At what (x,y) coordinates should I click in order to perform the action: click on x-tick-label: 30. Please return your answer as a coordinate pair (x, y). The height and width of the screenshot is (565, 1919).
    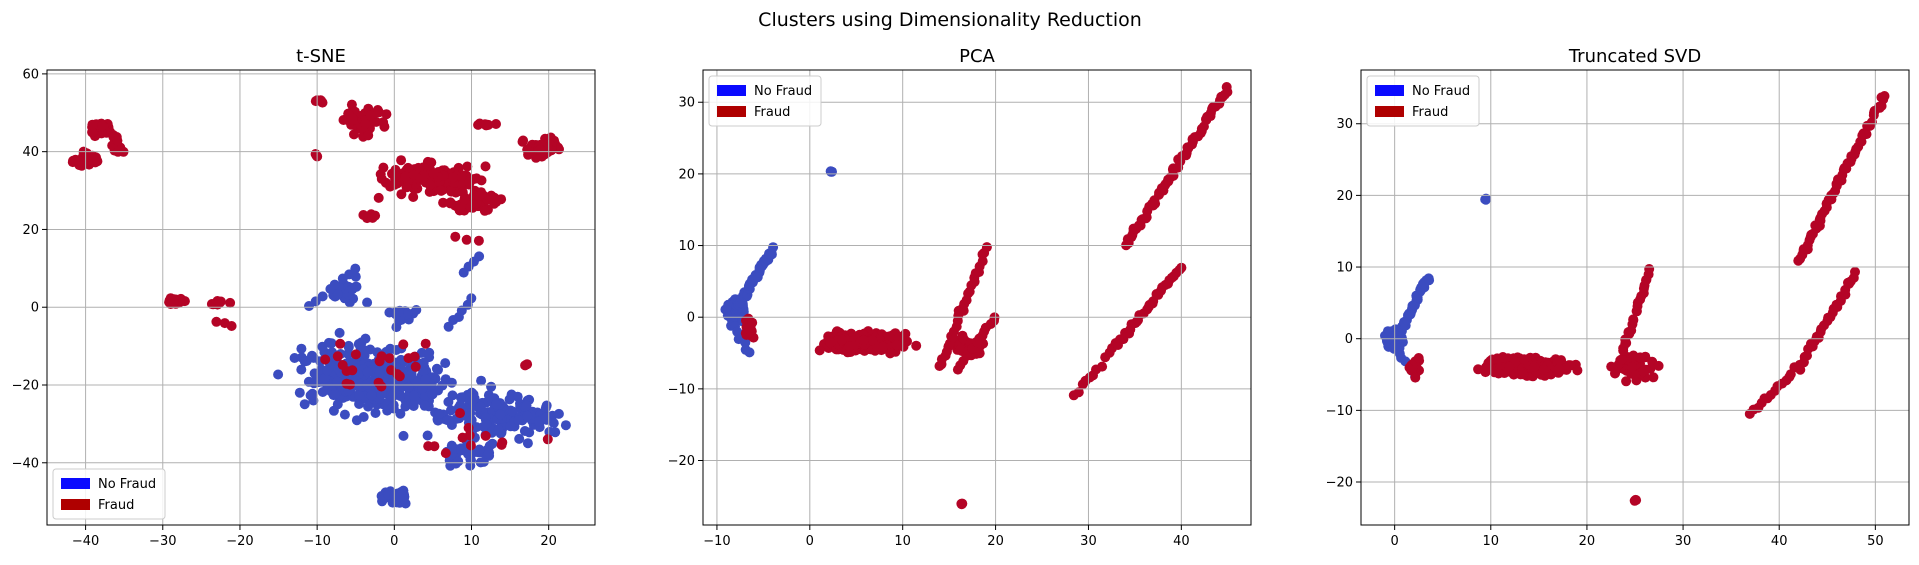
    Looking at the image, I should click on (1088, 541).